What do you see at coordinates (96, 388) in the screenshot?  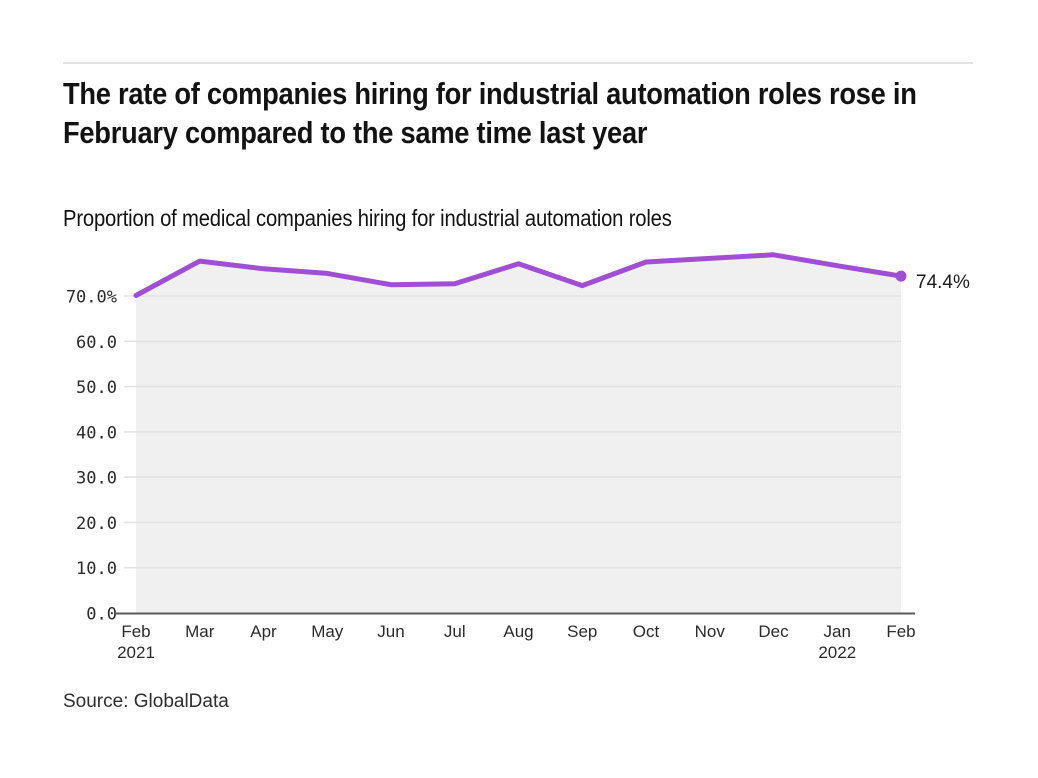 I see `y-axis-label: 50.0` at bounding box center [96, 388].